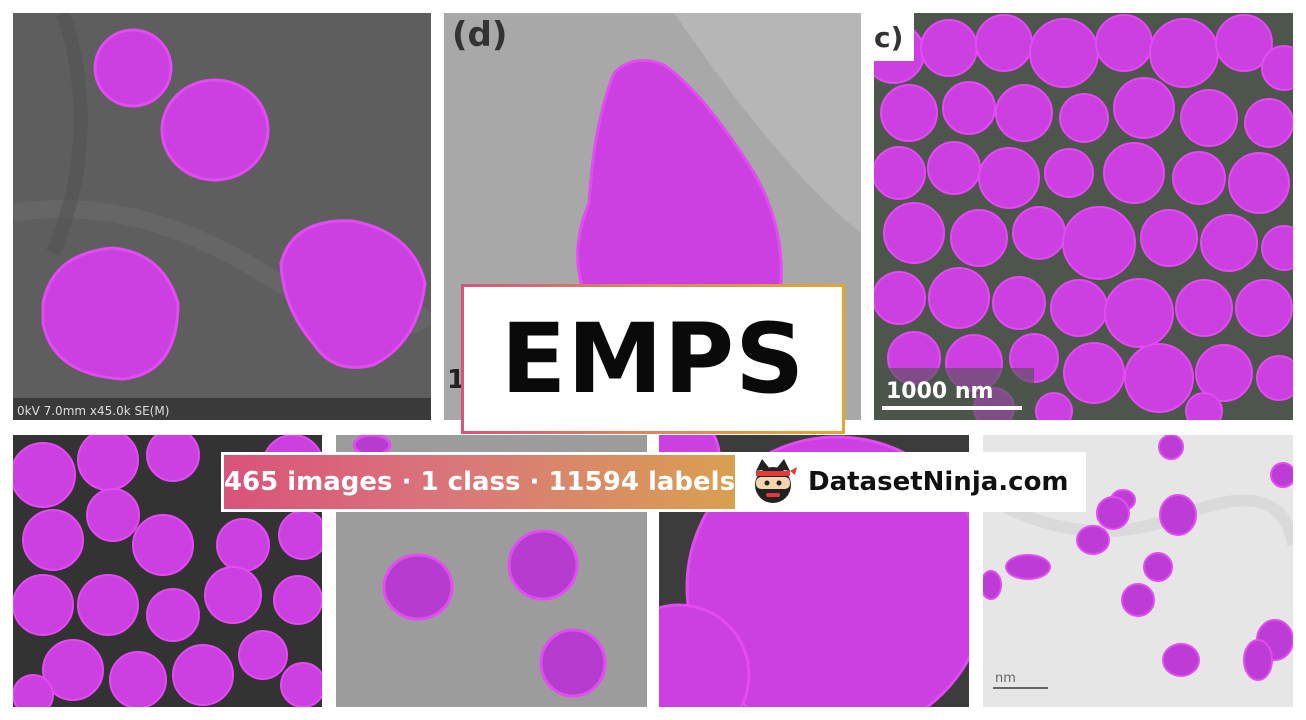 The width and height of the screenshot is (1306, 720). I want to click on image-tile-bottom-left, so click(167, 571).